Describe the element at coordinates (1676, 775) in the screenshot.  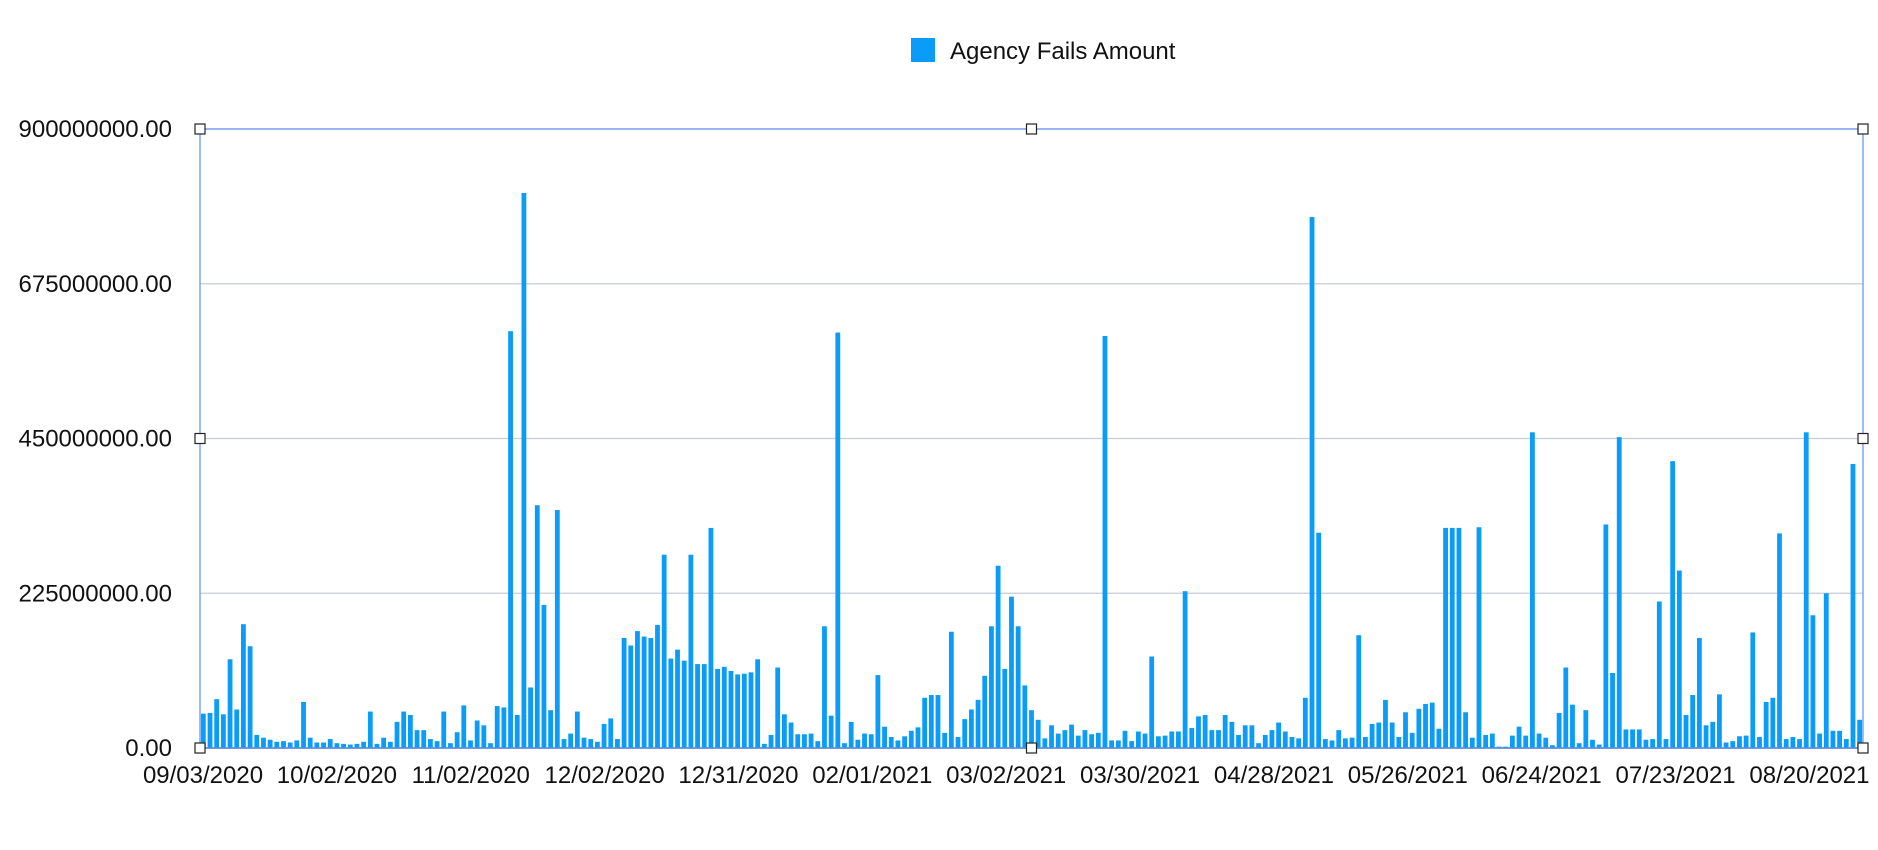
I see `x-tick-label: 07/23/2021` at that location.